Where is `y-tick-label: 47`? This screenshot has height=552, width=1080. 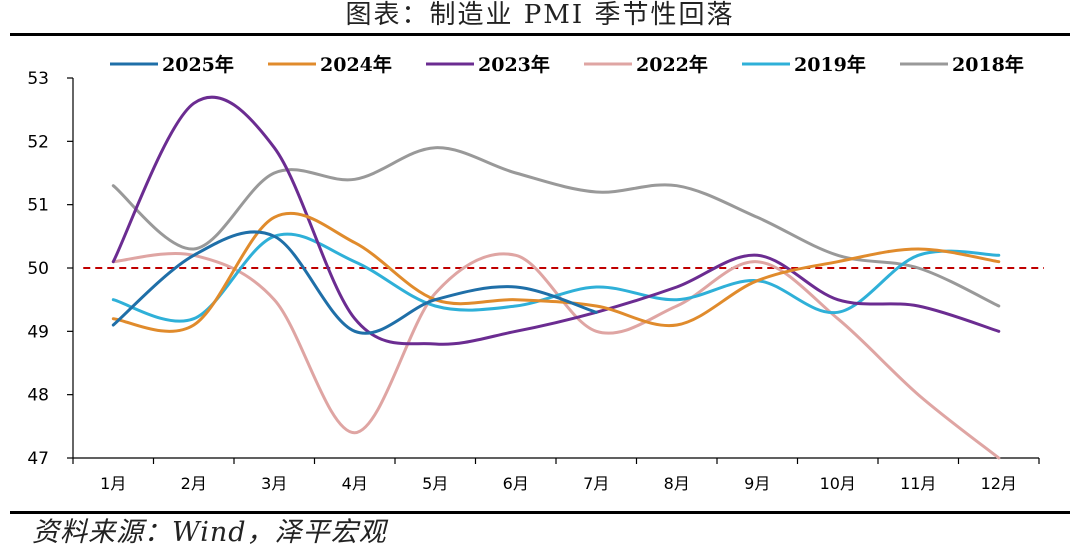 y-tick-label: 47 is located at coordinates (38, 459).